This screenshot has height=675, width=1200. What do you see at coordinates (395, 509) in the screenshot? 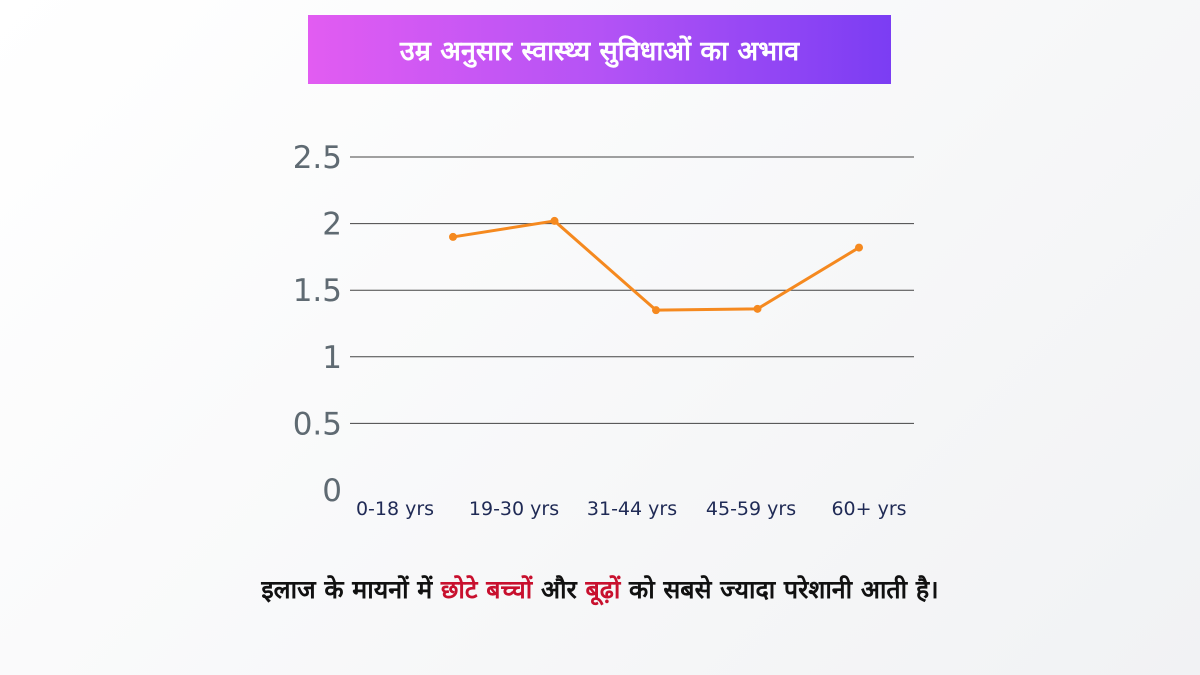
I see `x-tick-label: 0-18 yrs` at bounding box center [395, 509].